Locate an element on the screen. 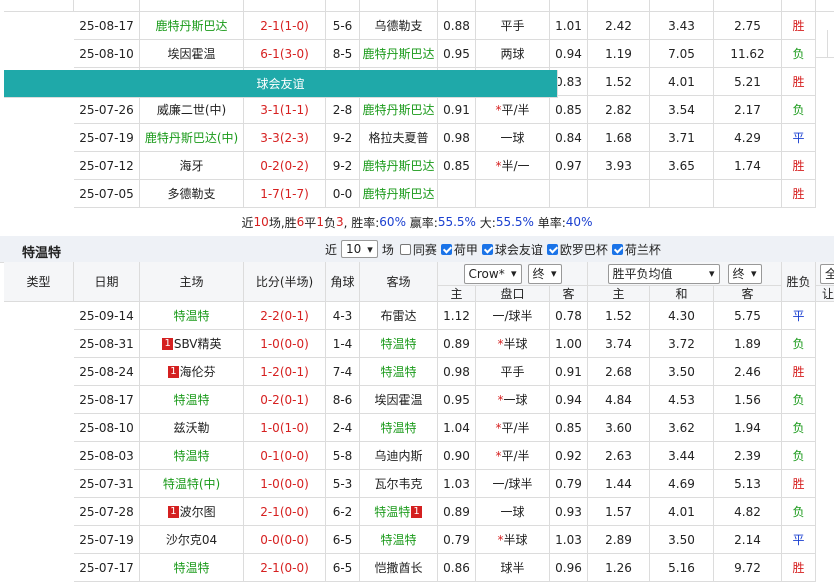 This screenshot has width=834, height=588. extra-select: 全 is located at coordinates (827, 273).